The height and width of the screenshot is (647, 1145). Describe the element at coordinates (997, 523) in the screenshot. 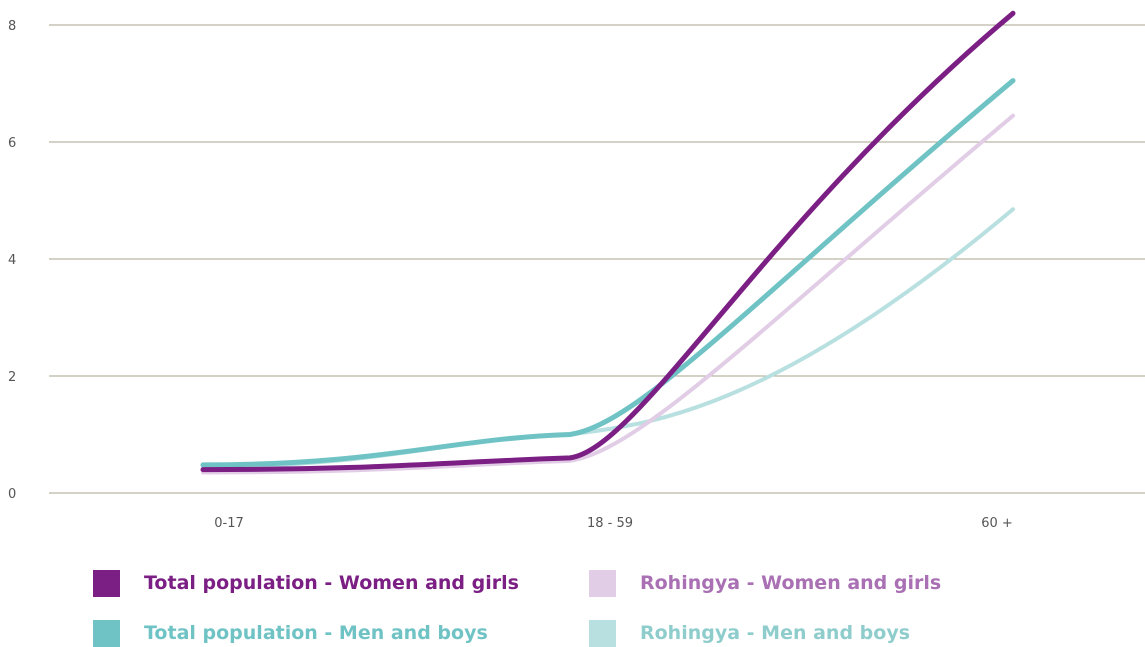

I see `x-tick-label: 60 +` at that location.